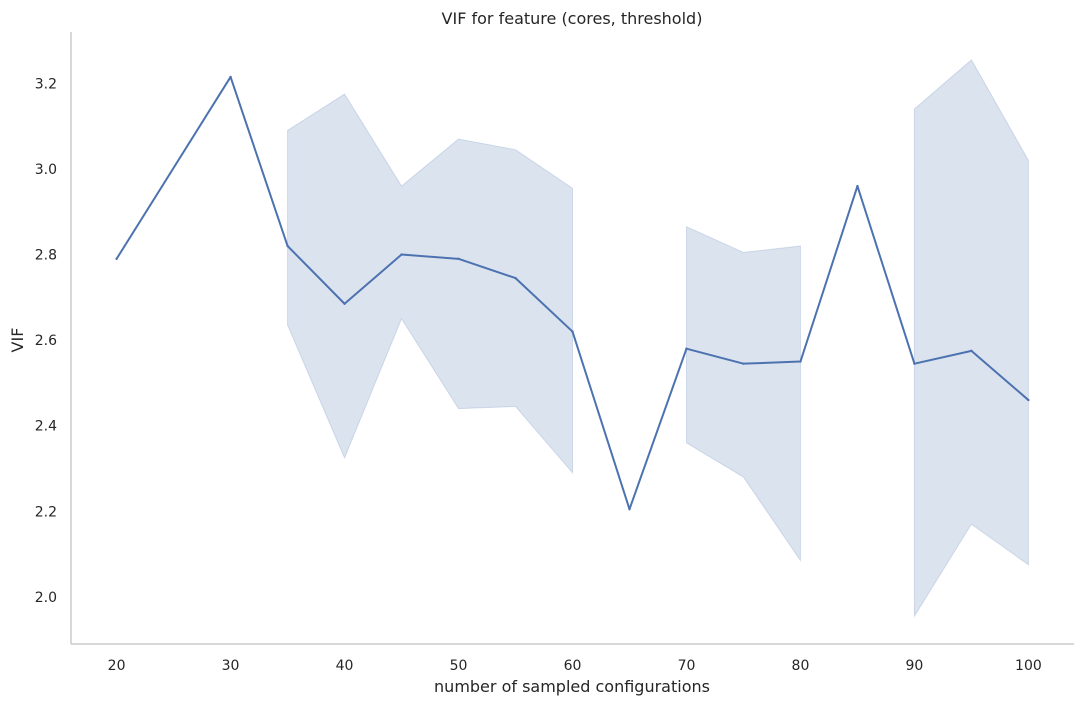 The image size is (1084, 706). Describe the element at coordinates (345, 666) in the screenshot. I see `x-tick-label: 40` at that location.